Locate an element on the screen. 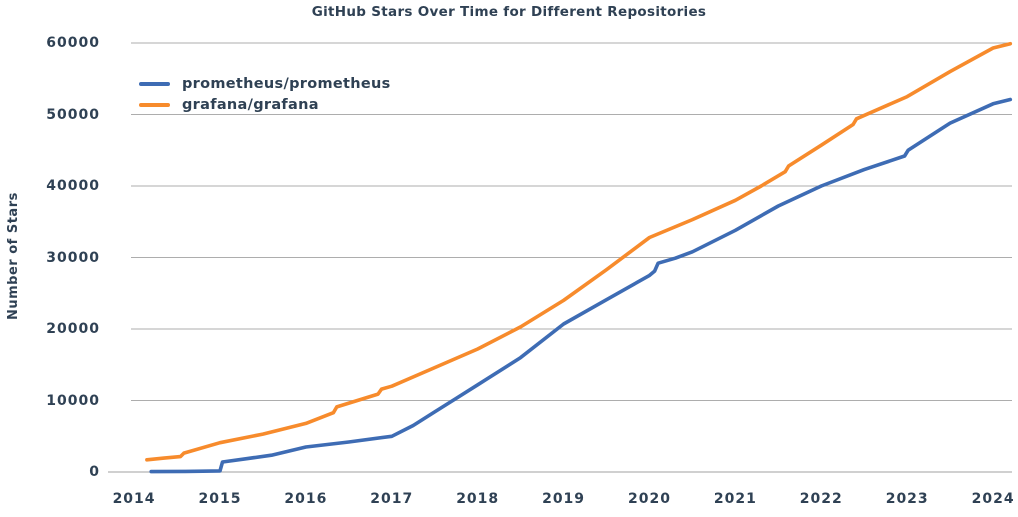 The width and height of the screenshot is (1018, 517). x-tick-label: 2015 is located at coordinates (220, 499).